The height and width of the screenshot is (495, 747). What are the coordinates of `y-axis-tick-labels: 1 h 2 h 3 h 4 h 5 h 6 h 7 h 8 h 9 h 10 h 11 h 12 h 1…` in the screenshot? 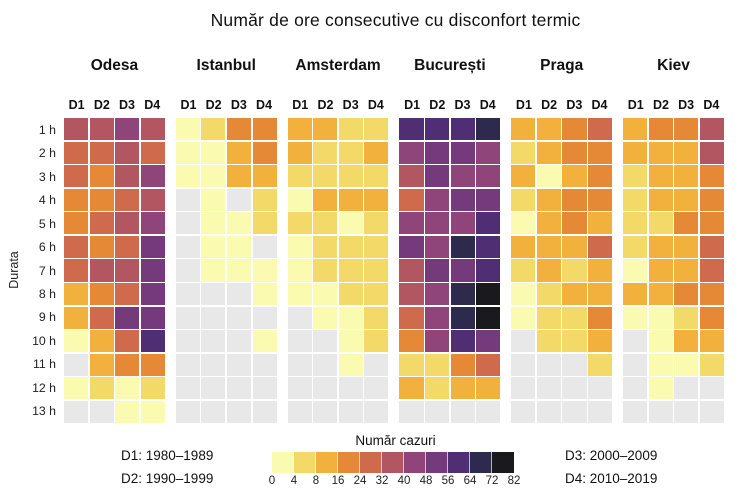 It's located at (28, 270).